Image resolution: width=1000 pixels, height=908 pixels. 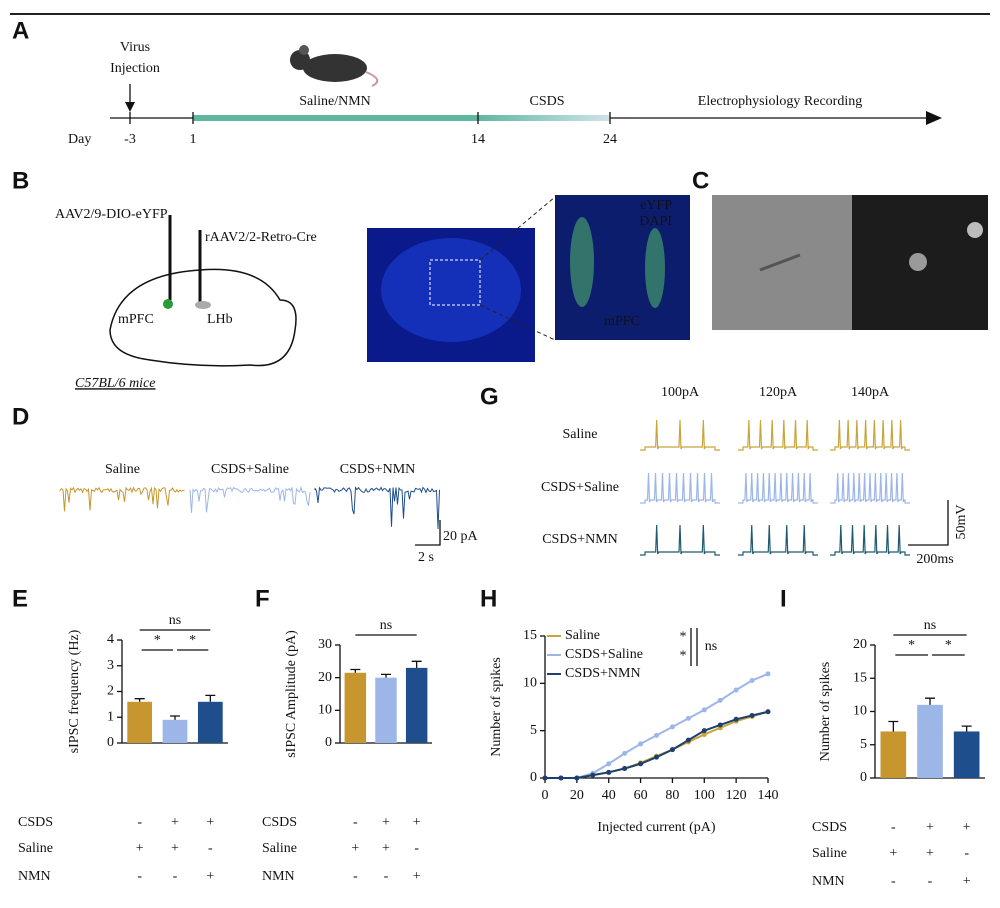 What do you see at coordinates (291, 694) in the screenshot?
I see `y-axis-label: sIPSC Amplitude (pA)` at bounding box center [291, 694].